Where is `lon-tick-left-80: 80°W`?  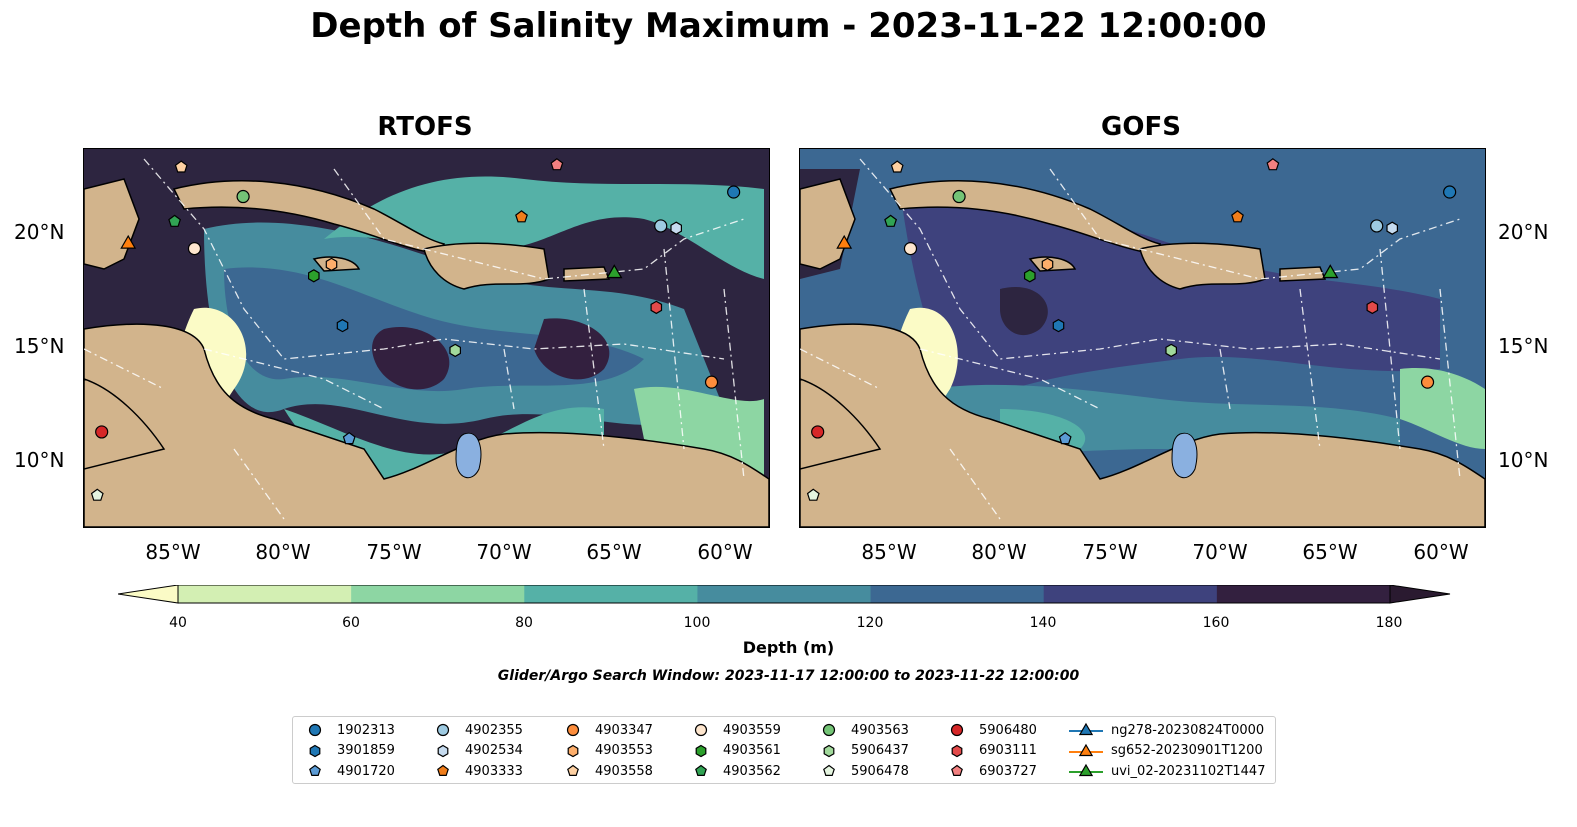 lon-tick-left-80: 80°W is located at coordinates (283, 552).